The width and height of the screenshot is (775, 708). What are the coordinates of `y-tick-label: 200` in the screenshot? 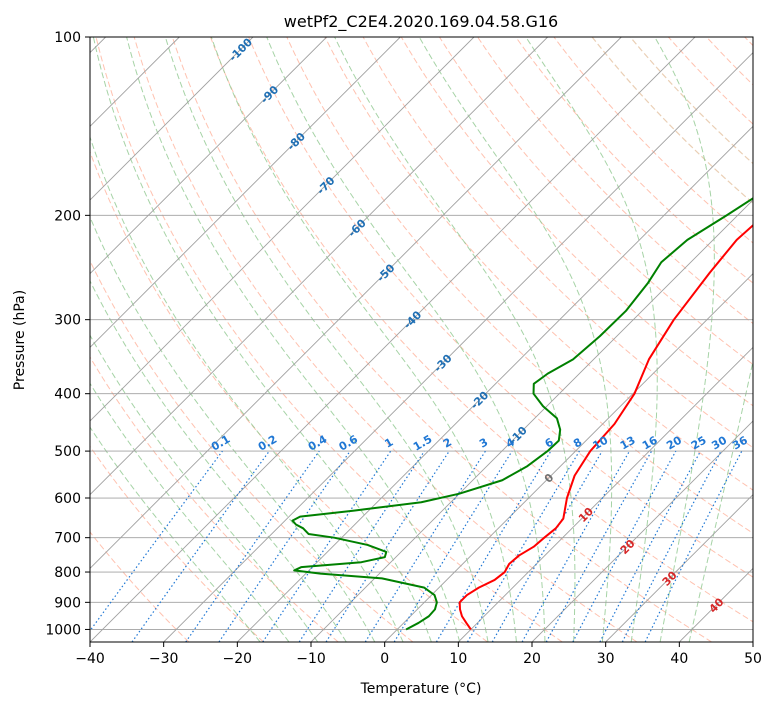 It's located at (67, 216).